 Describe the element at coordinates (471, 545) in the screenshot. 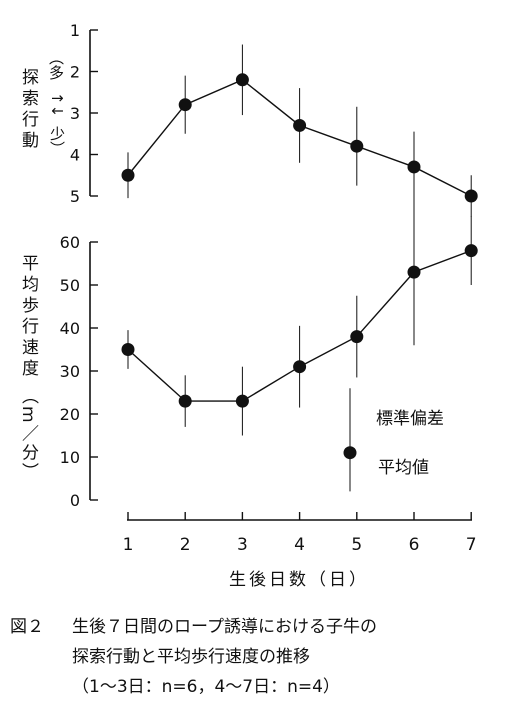

I see `x-tick-label-7: 7` at that location.